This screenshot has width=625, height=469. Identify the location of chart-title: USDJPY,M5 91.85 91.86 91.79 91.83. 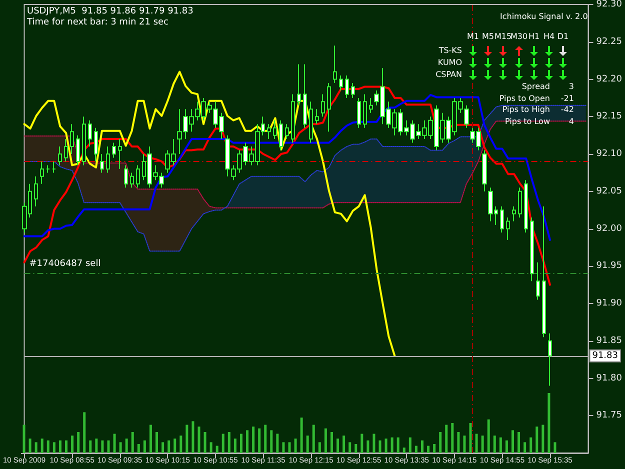
(110, 11).